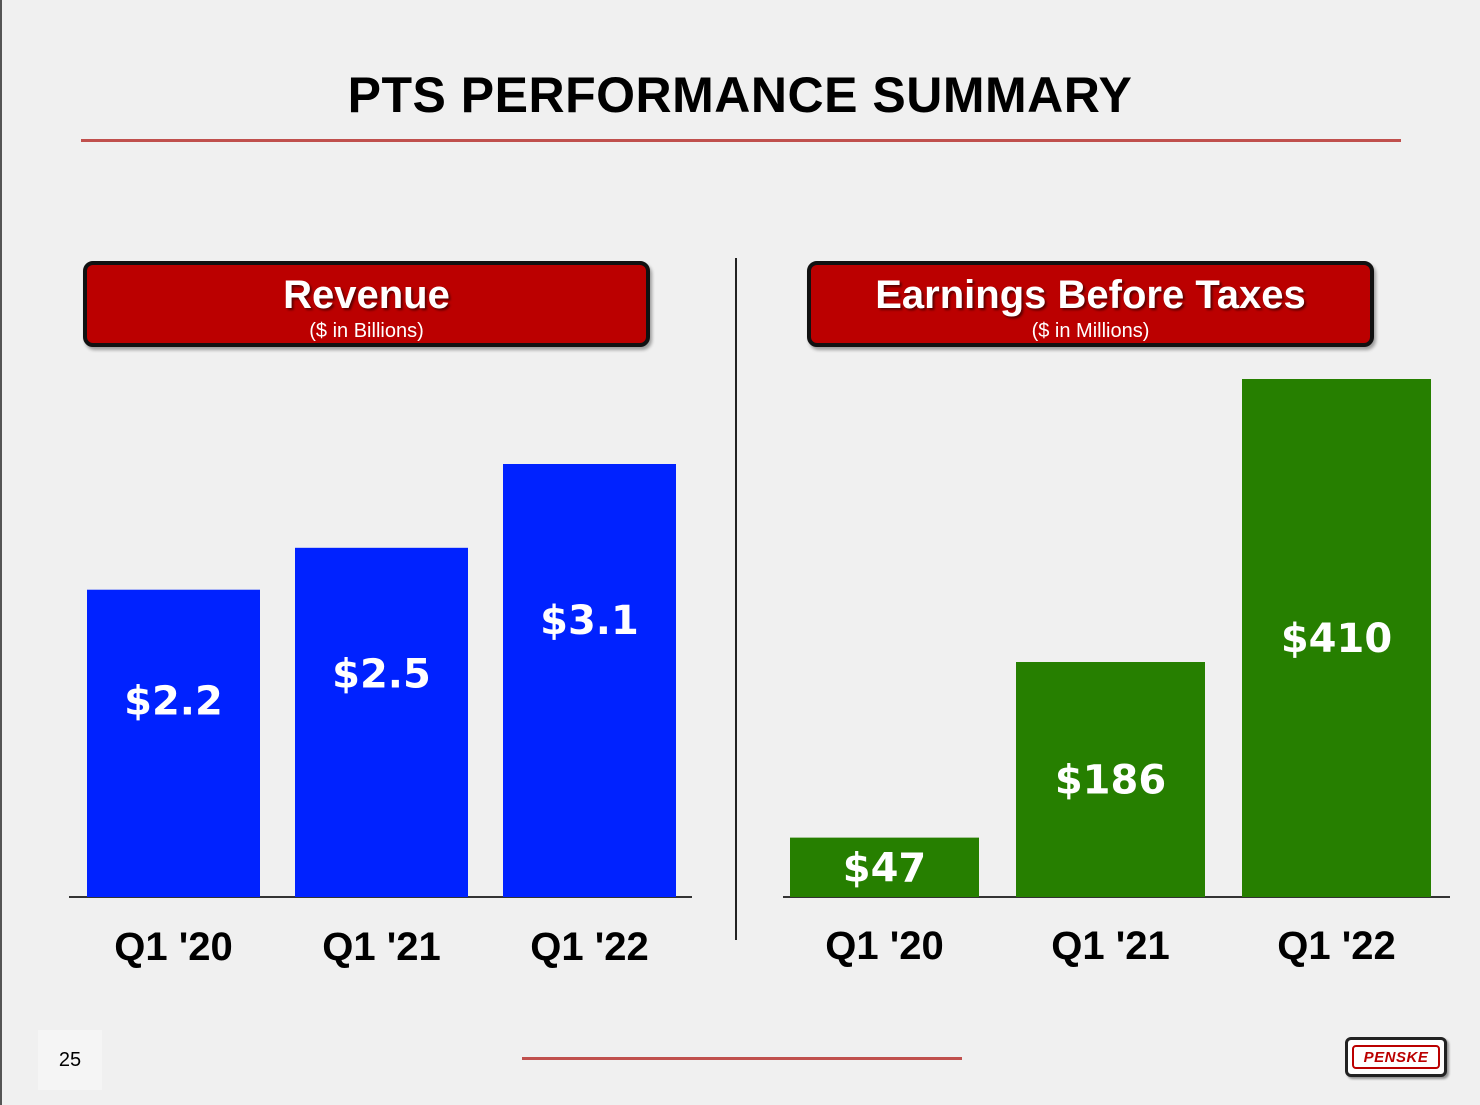  Describe the element at coordinates (173, 947) in the screenshot. I see `revenue-category-label: Q1 '20` at that location.